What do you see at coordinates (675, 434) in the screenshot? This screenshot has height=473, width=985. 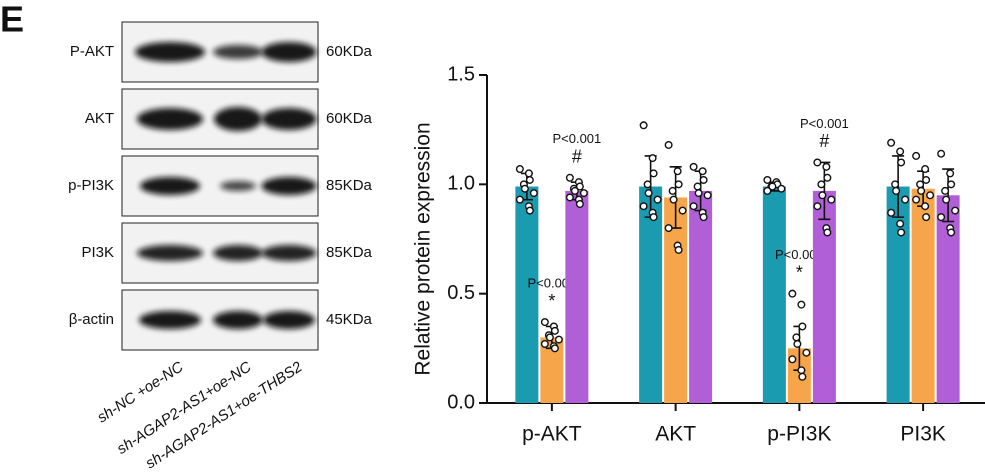 I see `x-tick-label: AKT` at bounding box center [675, 434].